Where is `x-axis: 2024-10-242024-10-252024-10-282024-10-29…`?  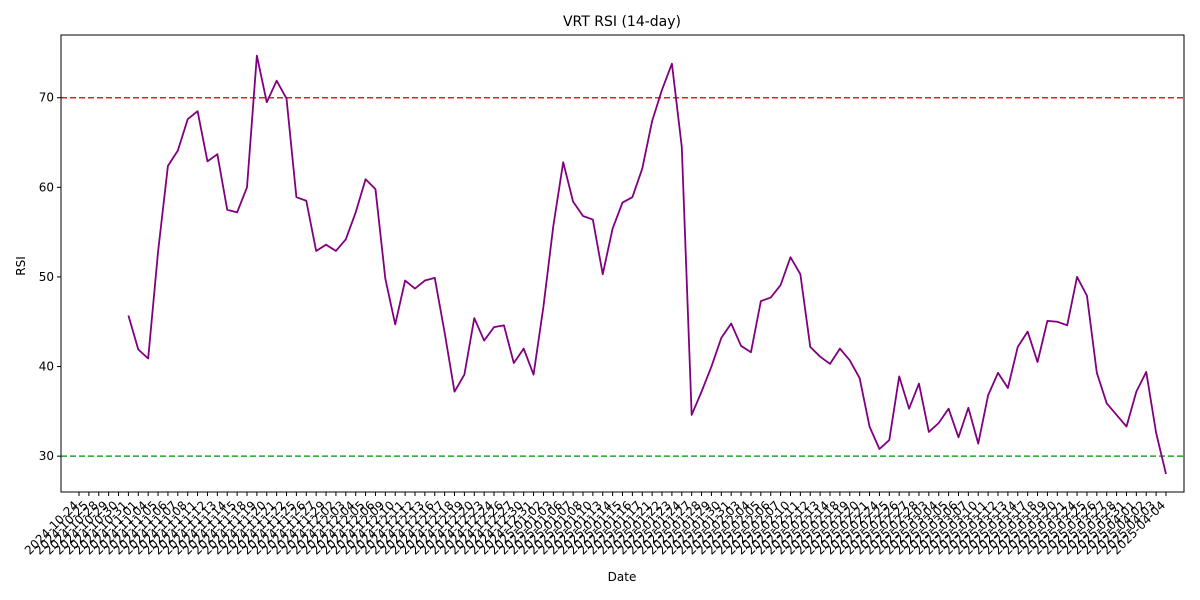 x-axis: 2024-10-242024-10-252024-10-282024-10-29… is located at coordinates (595, 524).